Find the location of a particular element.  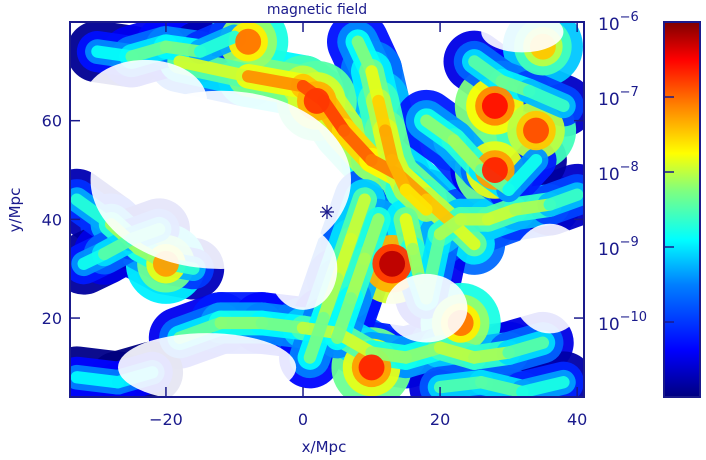

x-tick-label: 40 is located at coordinates (577, 419).